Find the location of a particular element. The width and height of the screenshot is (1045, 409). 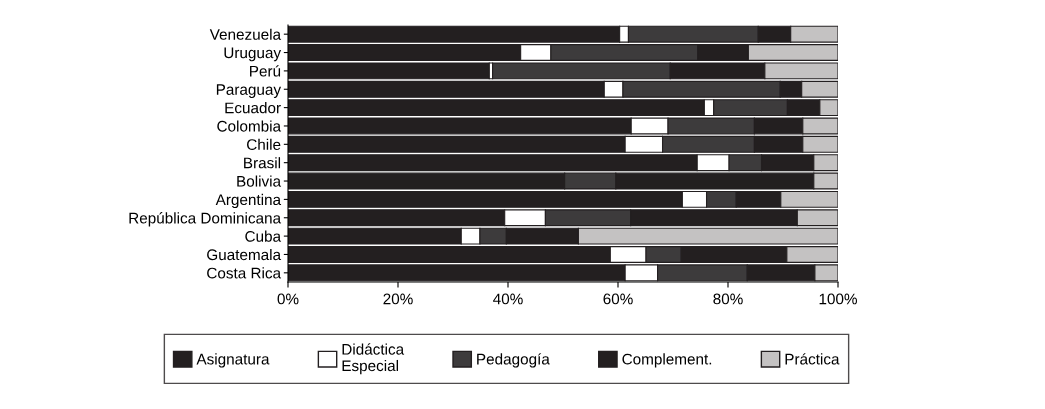

x-tick-label: 100% is located at coordinates (838, 299).